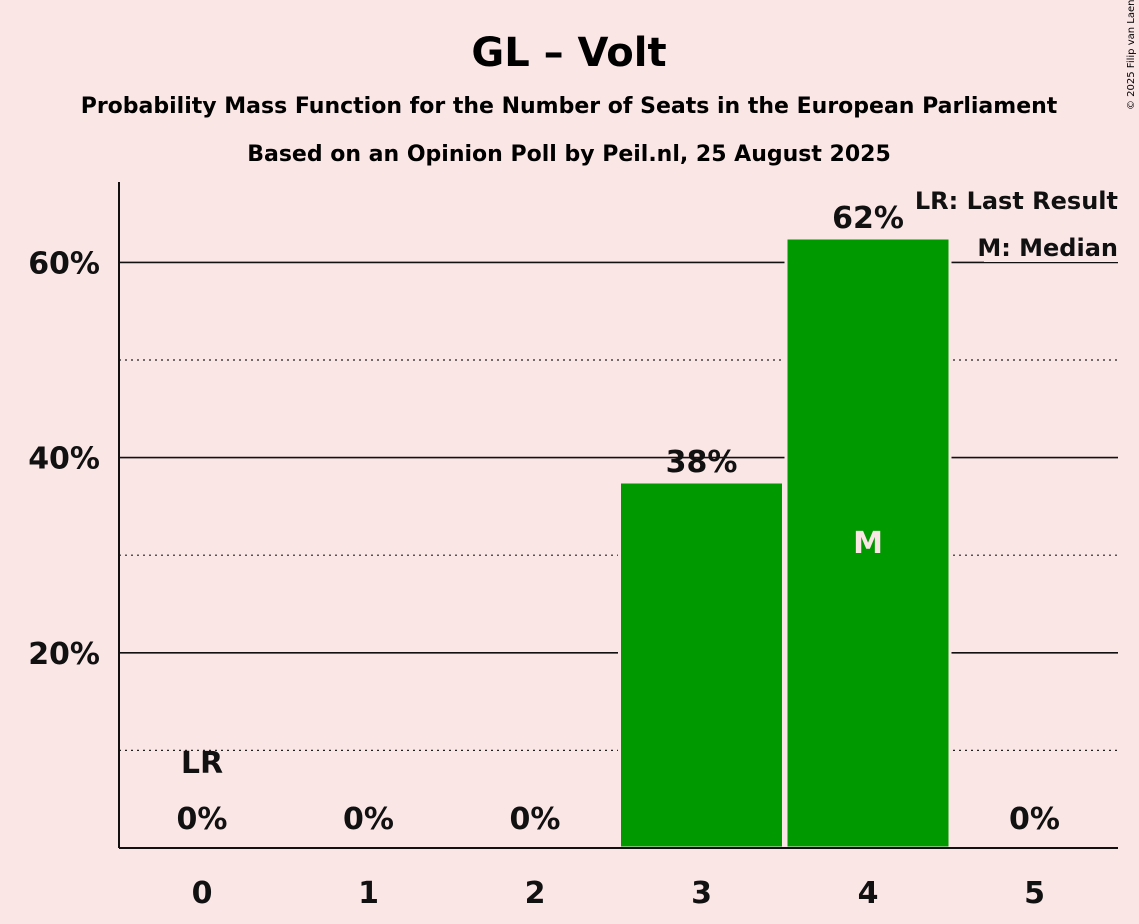 The image size is (1139, 924). What do you see at coordinates (368, 893) in the screenshot?
I see `x-tick-label: 1` at bounding box center [368, 893].